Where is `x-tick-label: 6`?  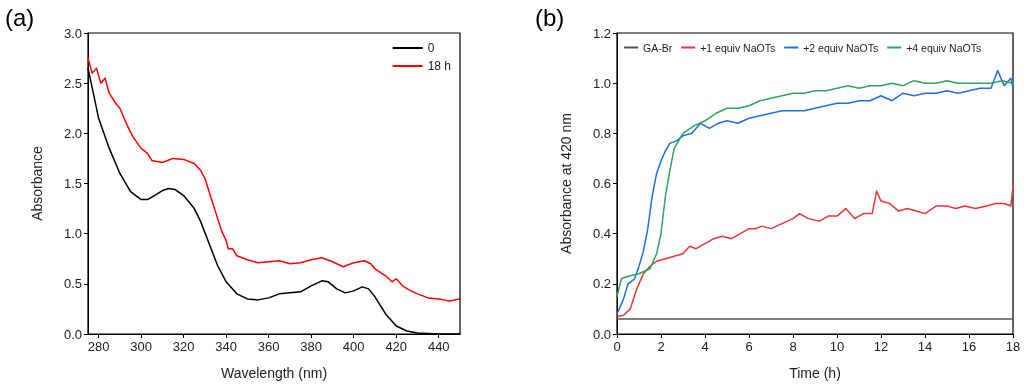 x-tick-label: 6 is located at coordinates (749, 346).